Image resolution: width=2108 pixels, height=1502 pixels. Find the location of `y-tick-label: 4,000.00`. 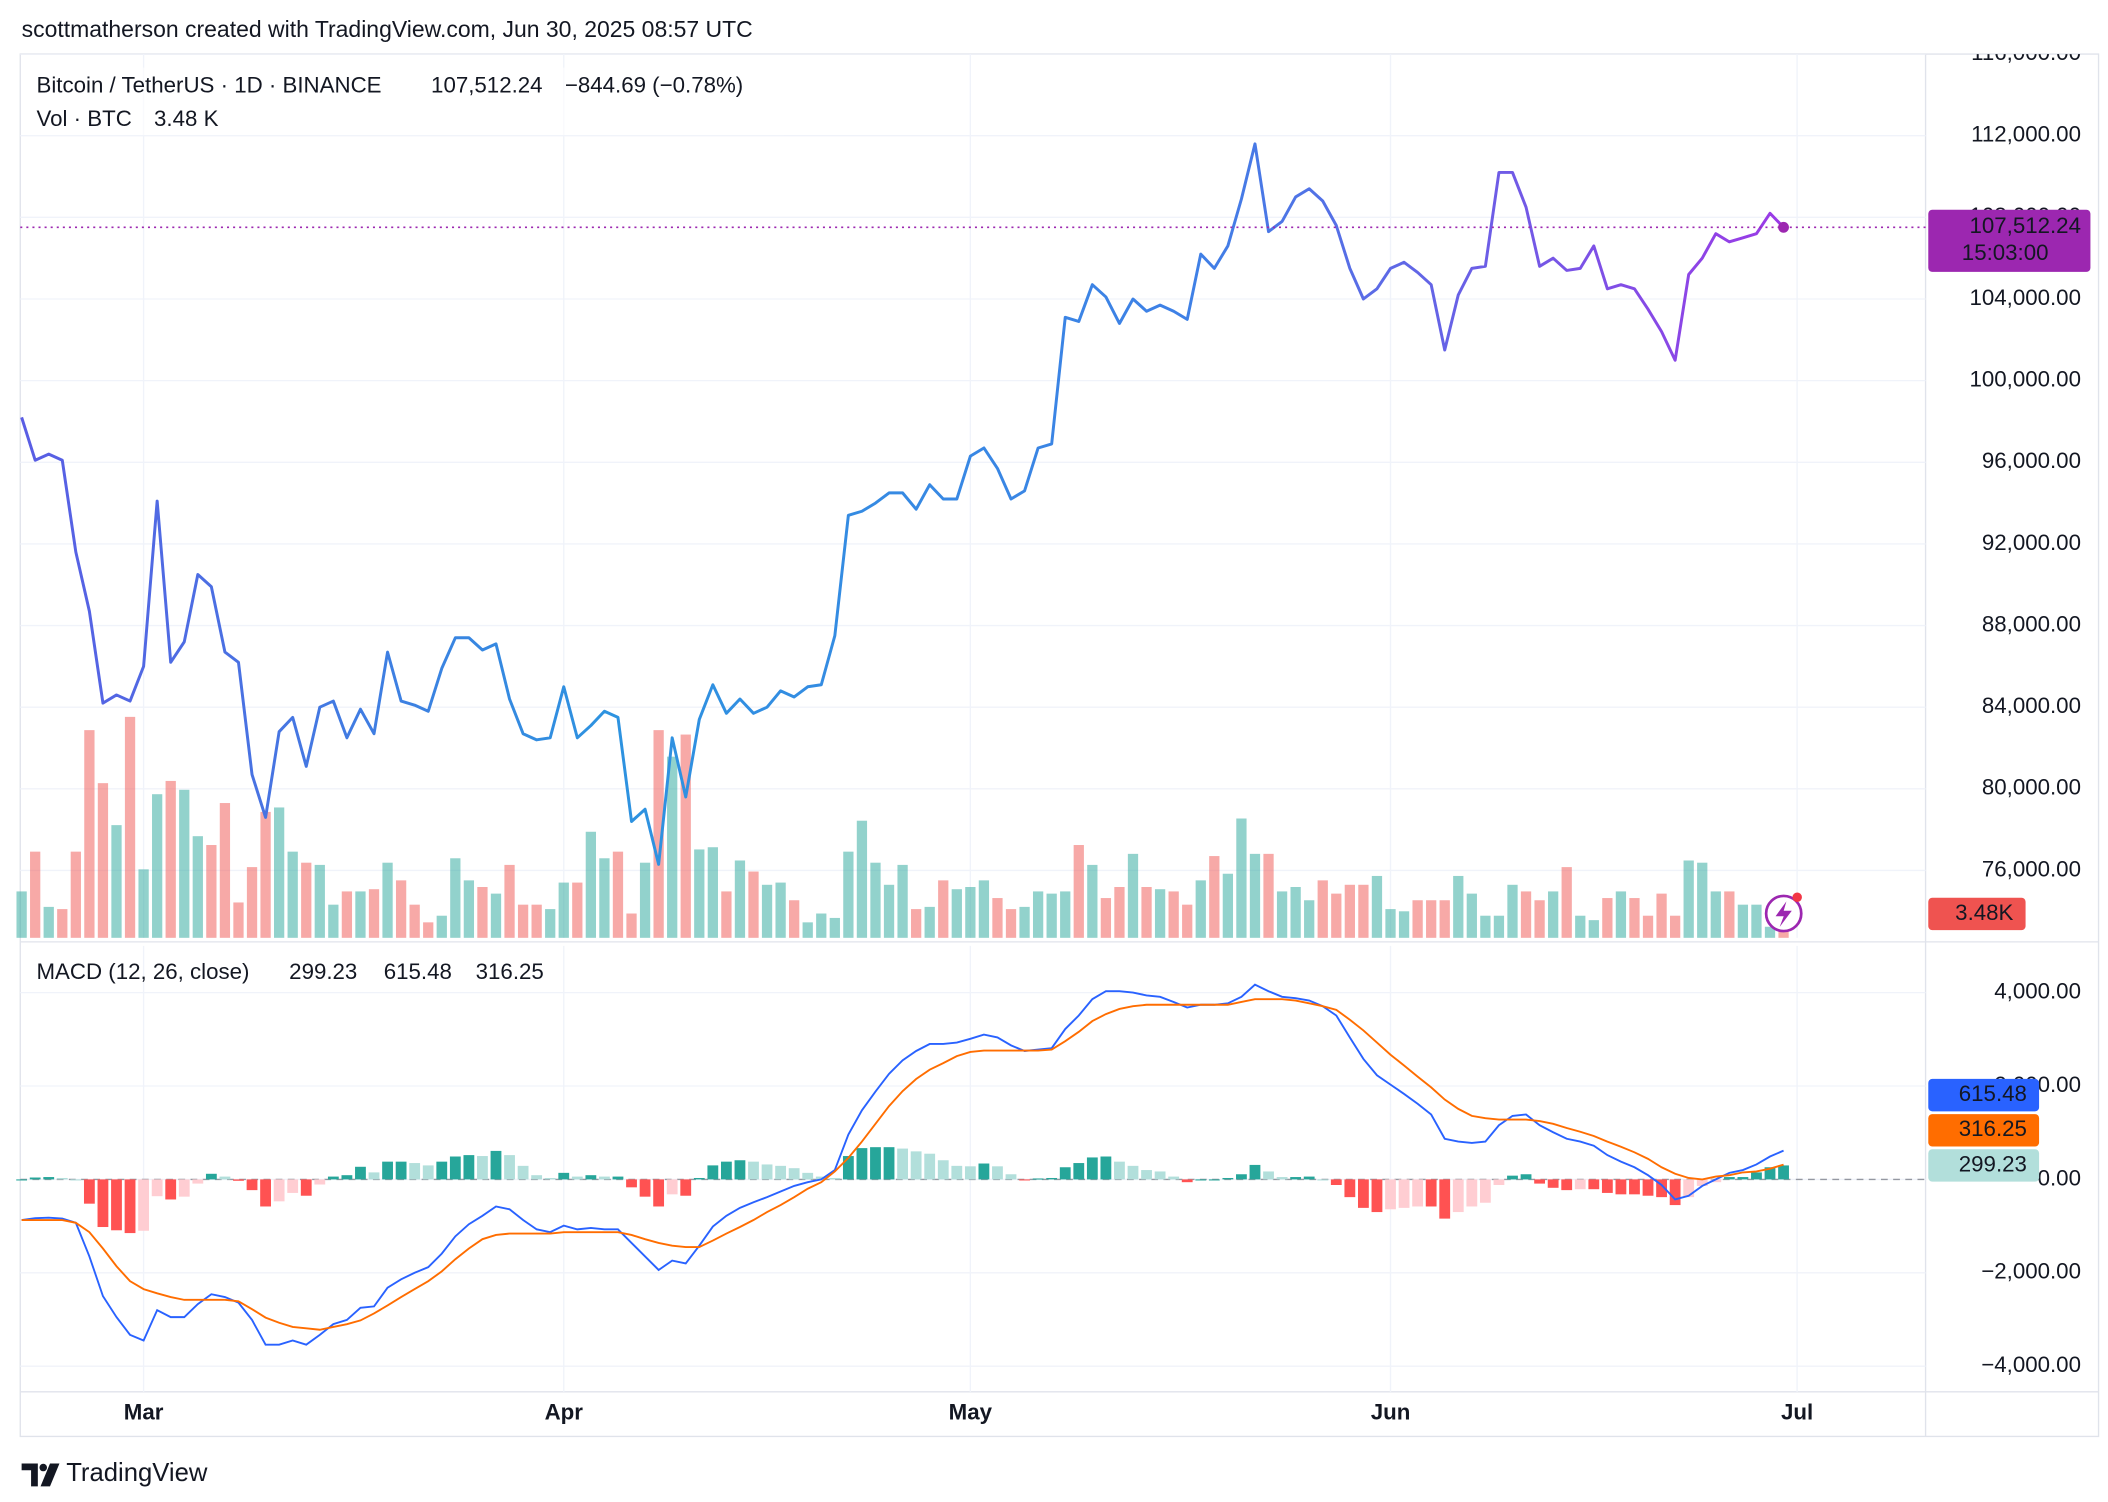

y-tick-label: 4,000.00 is located at coordinates (2037, 991).